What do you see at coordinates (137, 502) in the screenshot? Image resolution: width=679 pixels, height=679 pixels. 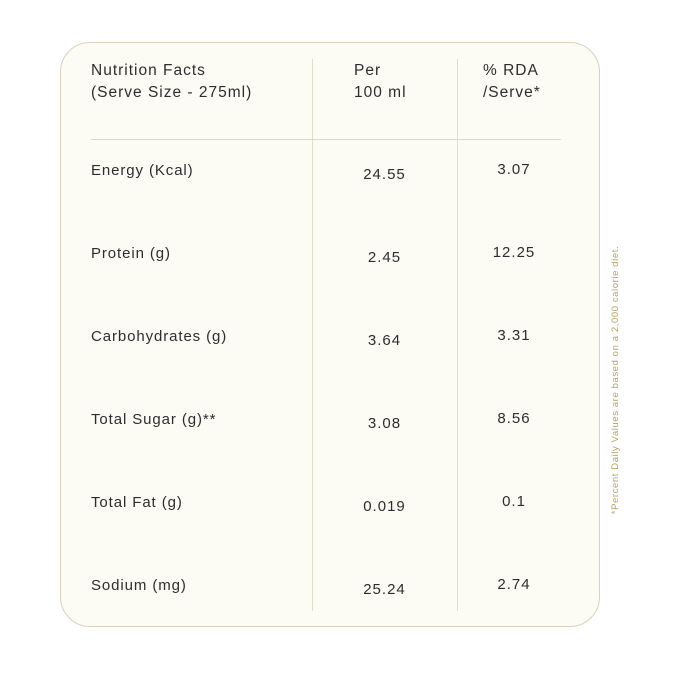 I see `nutrient-label-total-fat: Total Fat (g)` at bounding box center [137, 502].